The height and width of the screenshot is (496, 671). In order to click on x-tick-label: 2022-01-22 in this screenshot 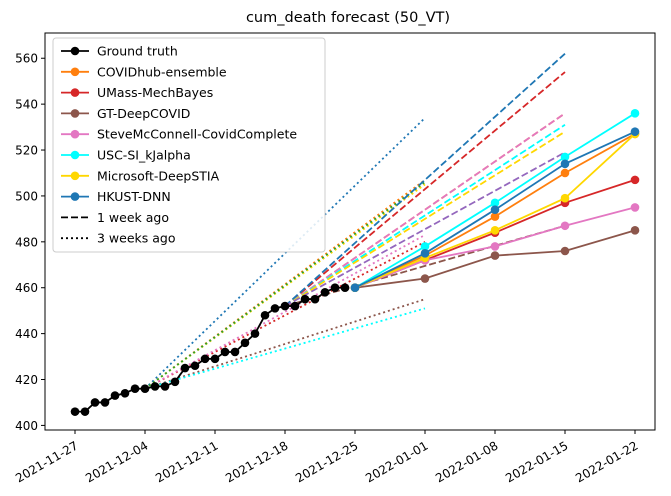, I will do `click(606, 461)`.